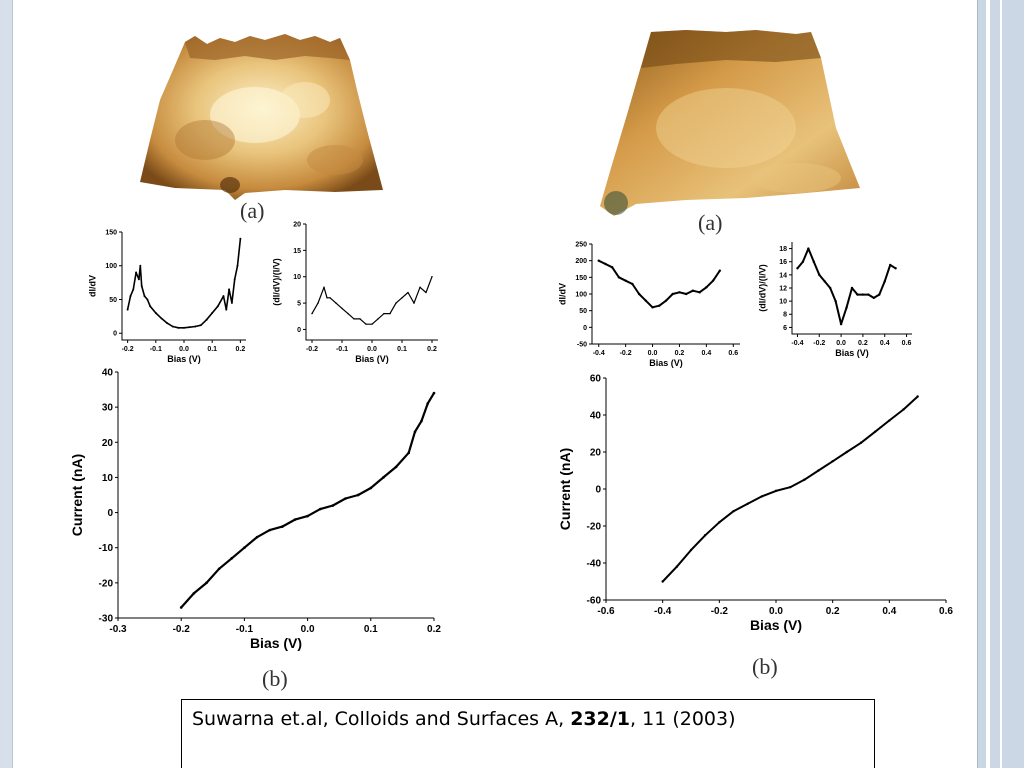 The width and height of the screenshot is (1024, 768). What do you see at coordinates (583, 311) in the screenshot?
I see `y-tick-label: 50` at bounding box center [583, 311].